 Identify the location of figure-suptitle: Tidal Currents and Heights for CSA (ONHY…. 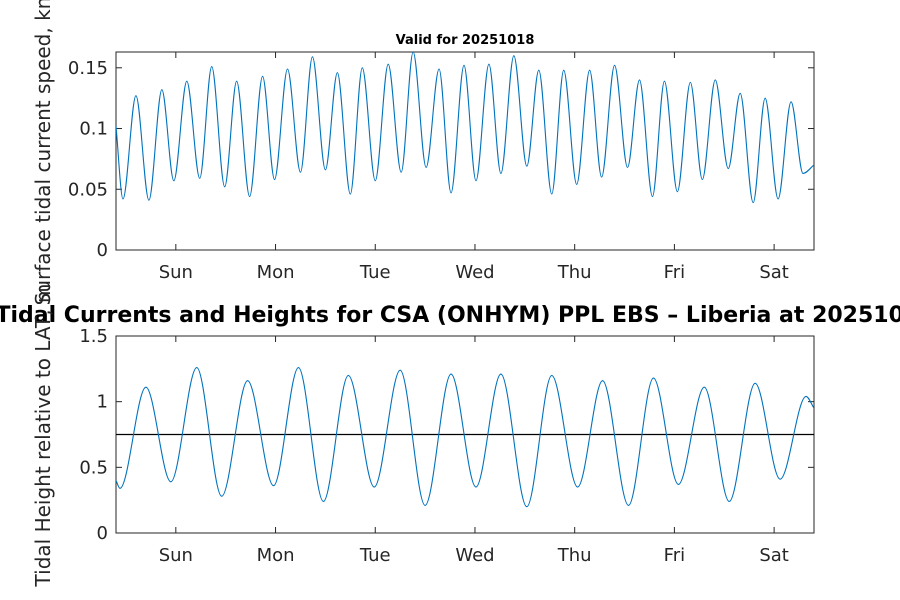
(450, 315).